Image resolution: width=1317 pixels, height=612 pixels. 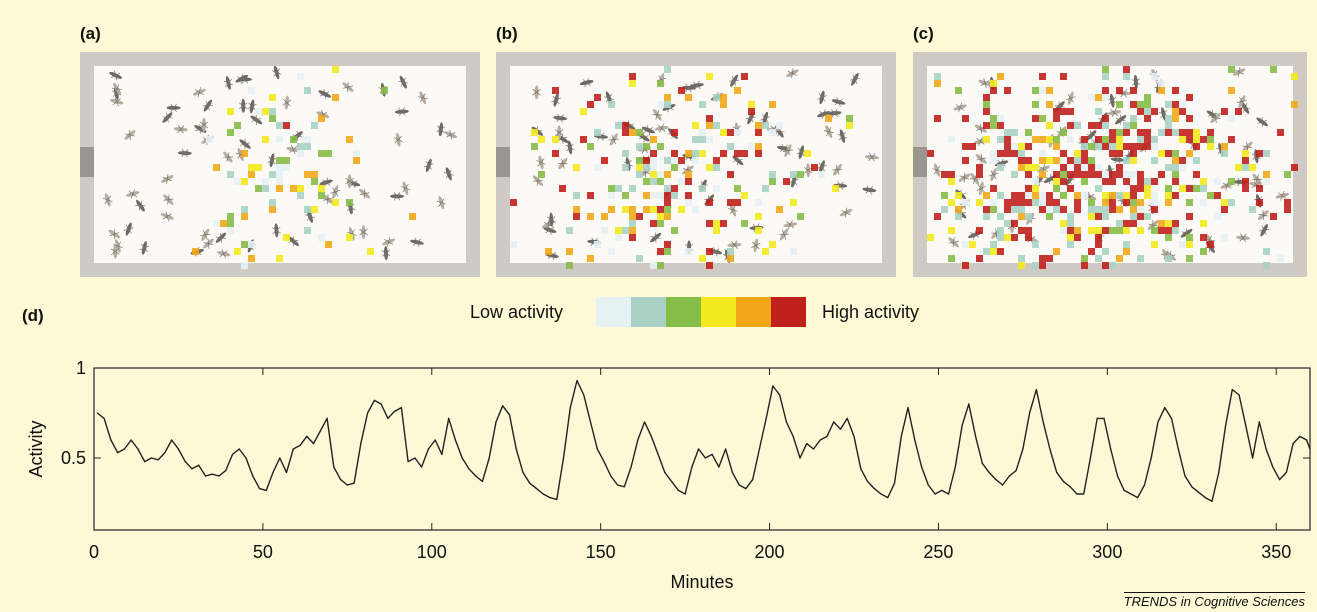 I want to click on arena-image-a, so click(x=280, y=164).